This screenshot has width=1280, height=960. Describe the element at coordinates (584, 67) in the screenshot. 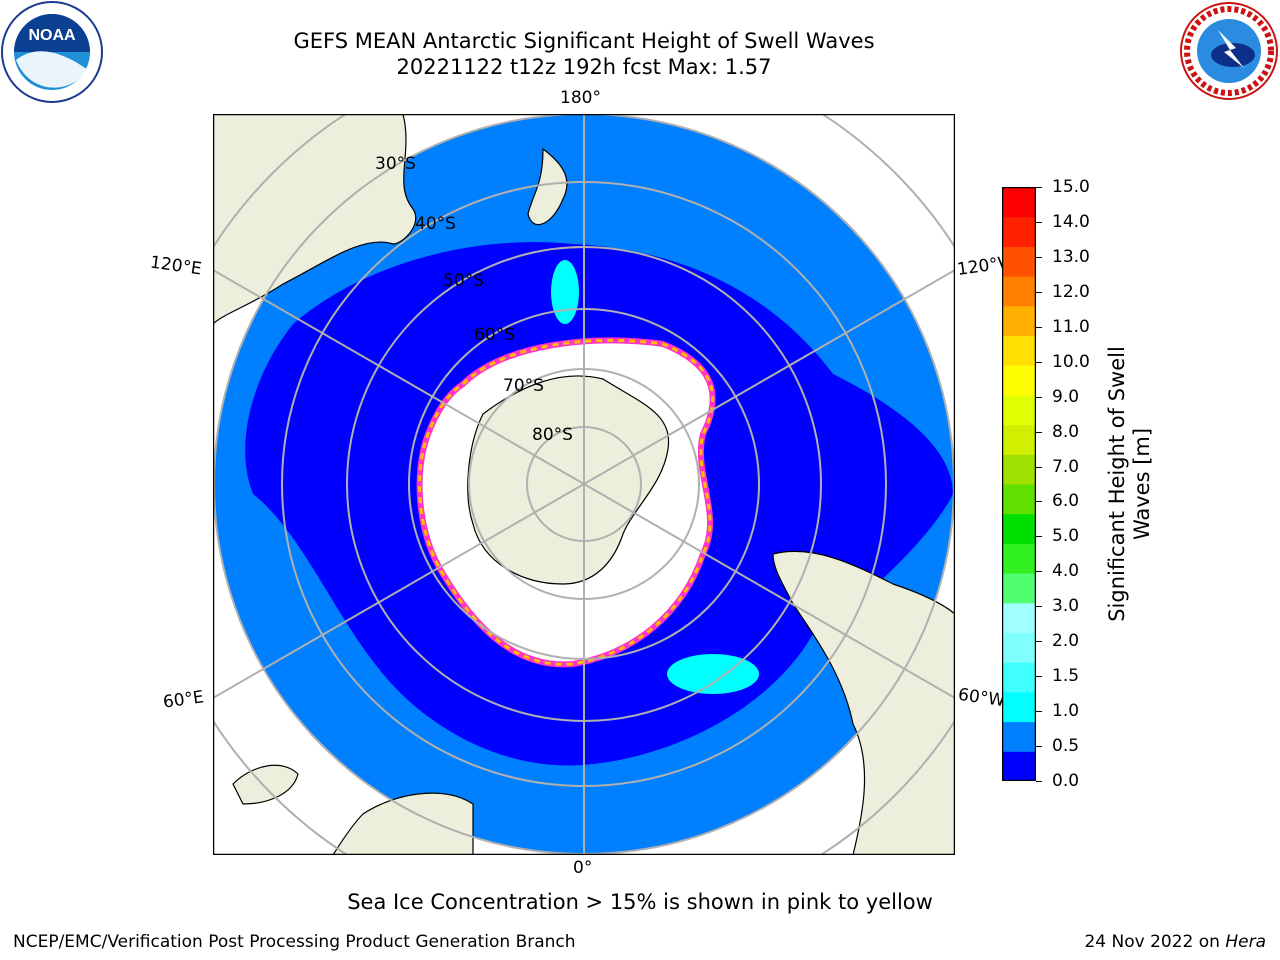

I see `chart-subtitle: 20221122 t12z 192h fcst Max: 1.57` at that location.